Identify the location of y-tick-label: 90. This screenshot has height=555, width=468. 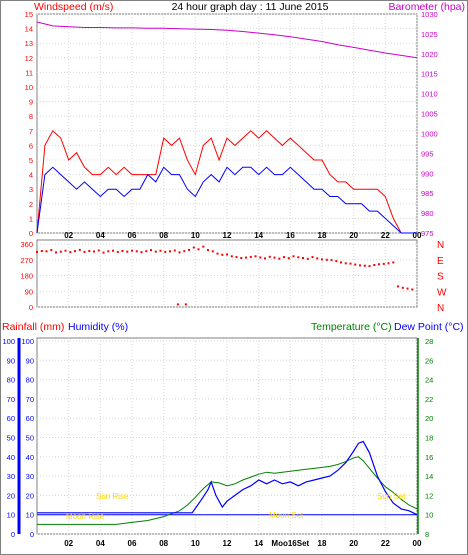
(30, 360).